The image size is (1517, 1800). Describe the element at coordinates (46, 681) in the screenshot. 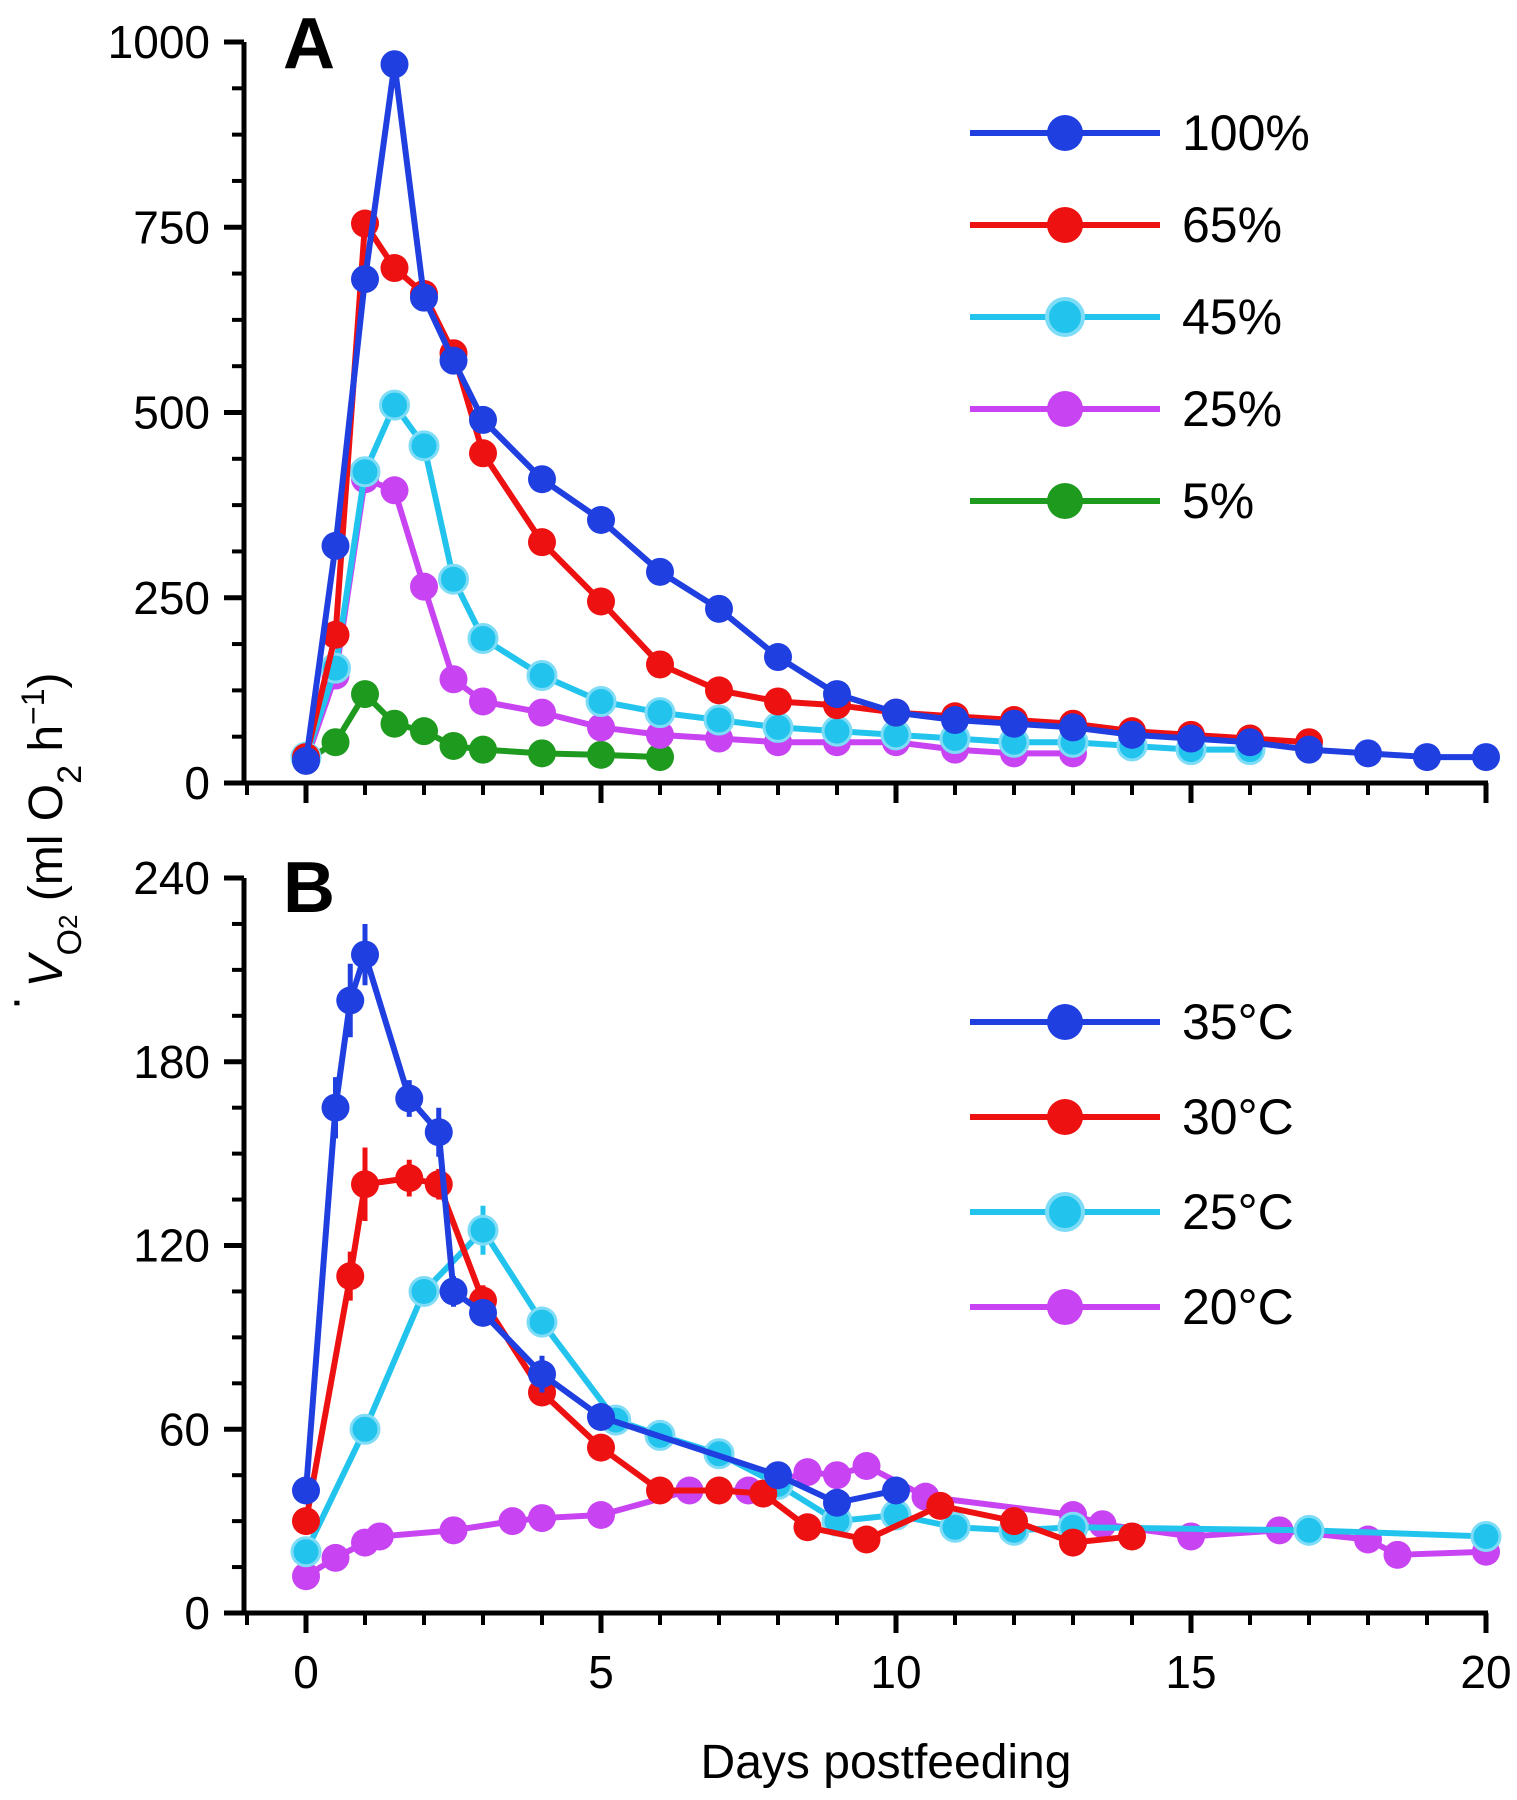

I see `y-axis-title-unit-close: )` at that location.